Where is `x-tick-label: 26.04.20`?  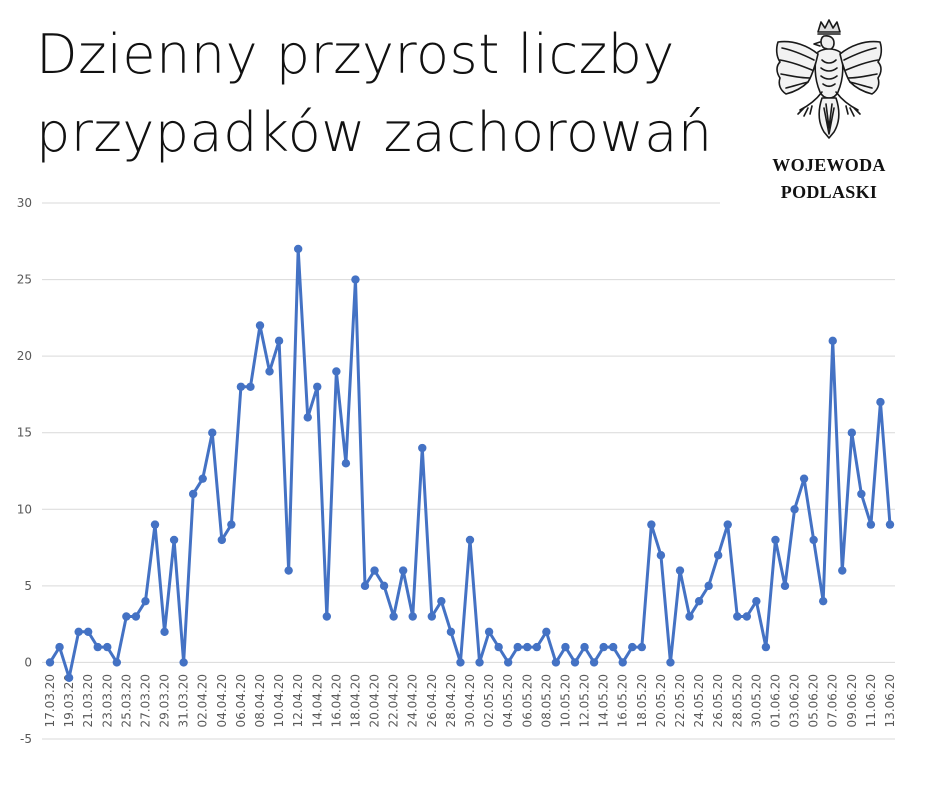 x-tick-label: 26.04.20 is located at coordinates (432, 700).